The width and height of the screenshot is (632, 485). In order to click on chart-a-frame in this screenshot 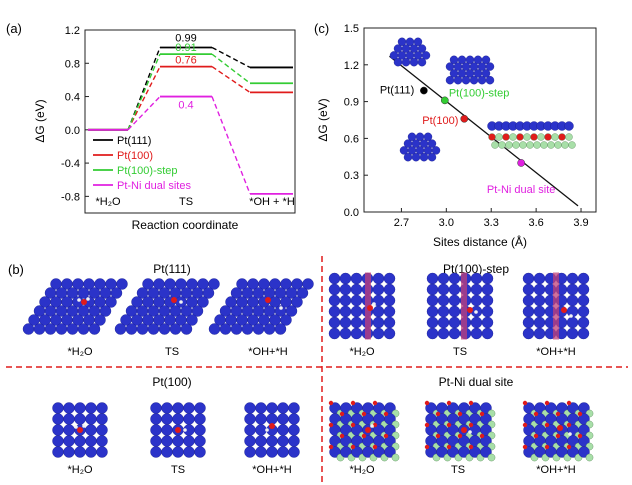, I will do `click(190, 121)`.